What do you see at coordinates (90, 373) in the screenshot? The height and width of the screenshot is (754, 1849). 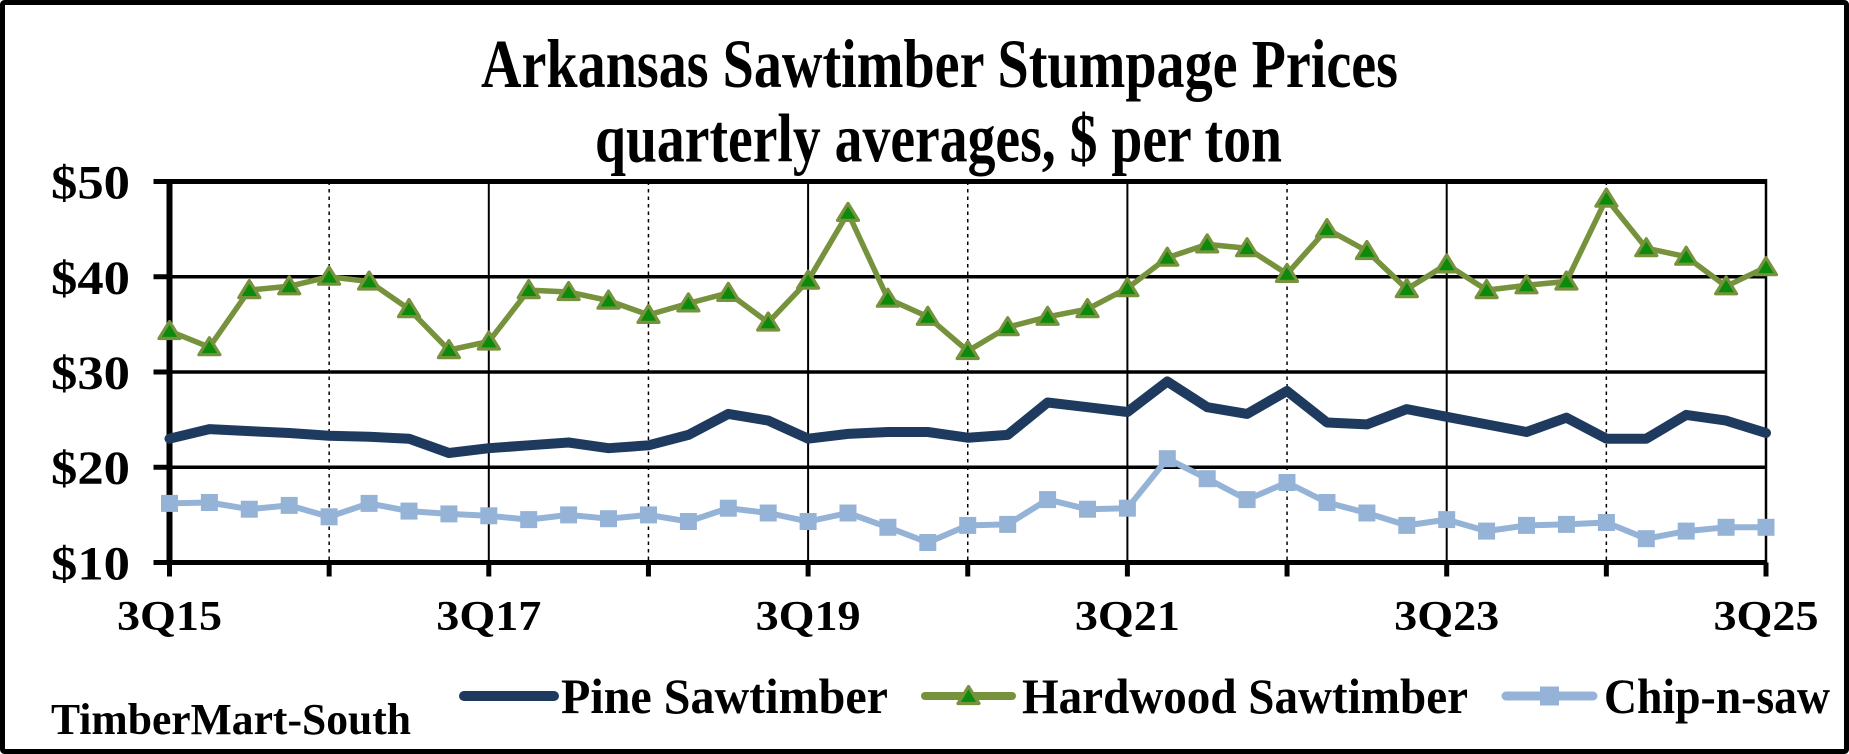 I see `svg-text: $30` at bounding box center [90, 373].